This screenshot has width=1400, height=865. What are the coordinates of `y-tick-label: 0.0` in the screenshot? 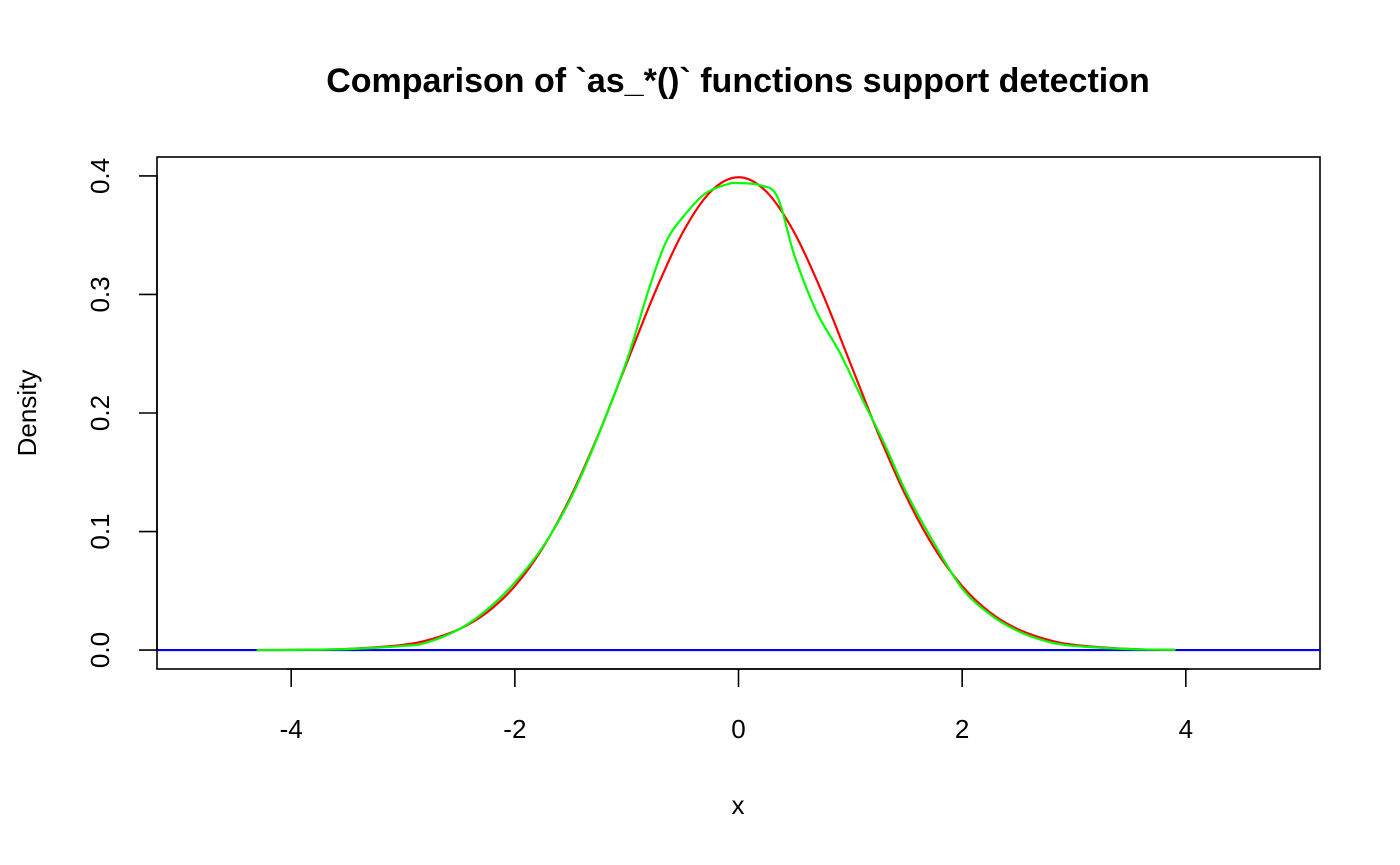 It's located at (100, 650).